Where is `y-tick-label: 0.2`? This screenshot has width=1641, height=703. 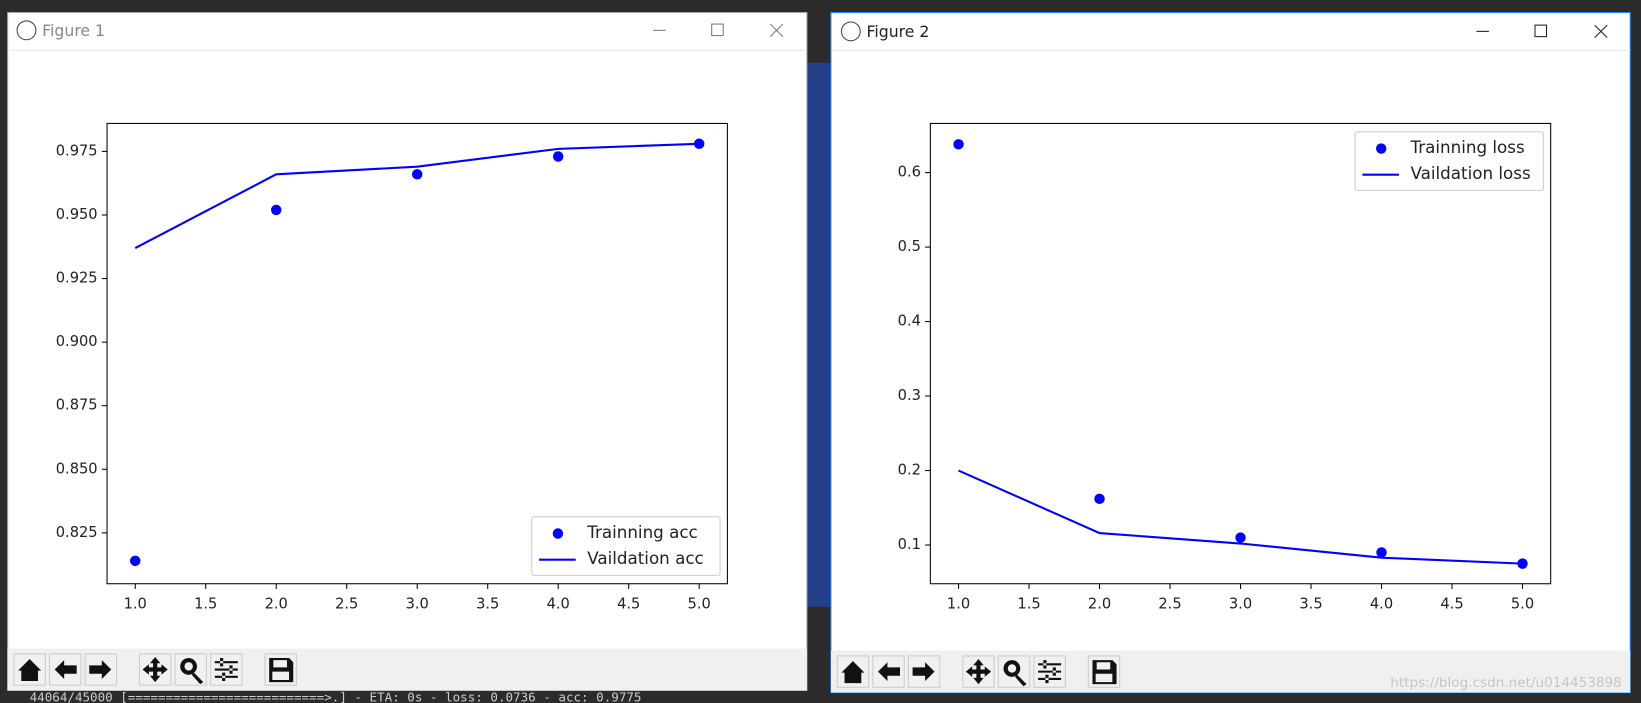 y-tick-label: 0.2 is located at coordinates (909, 470).